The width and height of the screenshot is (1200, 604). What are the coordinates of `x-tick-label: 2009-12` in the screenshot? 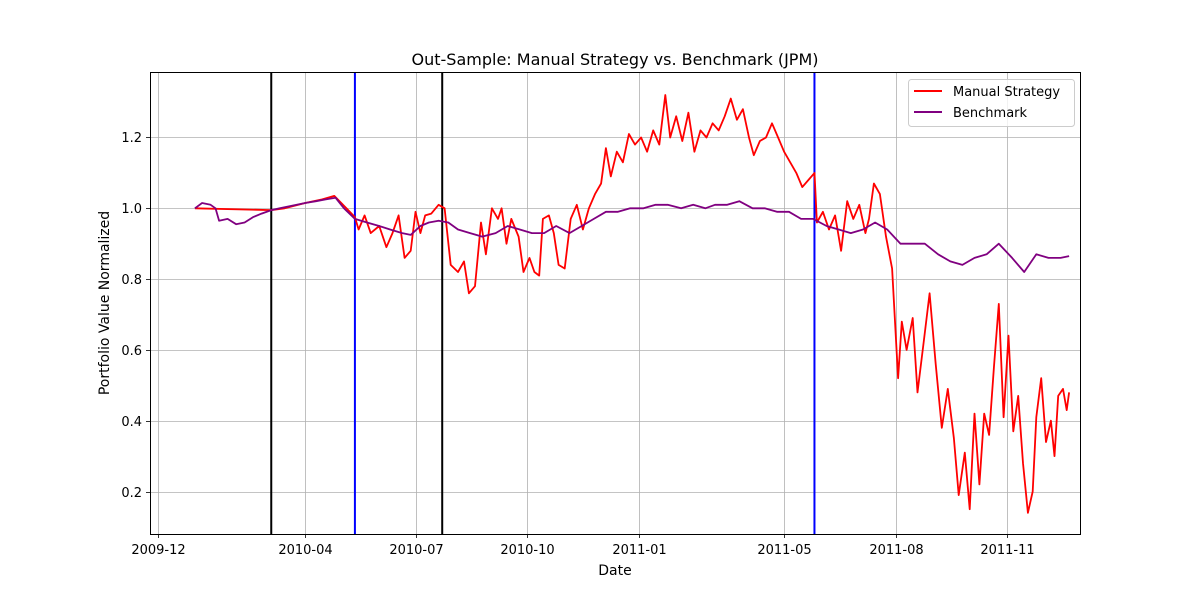 It's located at (158, 550).